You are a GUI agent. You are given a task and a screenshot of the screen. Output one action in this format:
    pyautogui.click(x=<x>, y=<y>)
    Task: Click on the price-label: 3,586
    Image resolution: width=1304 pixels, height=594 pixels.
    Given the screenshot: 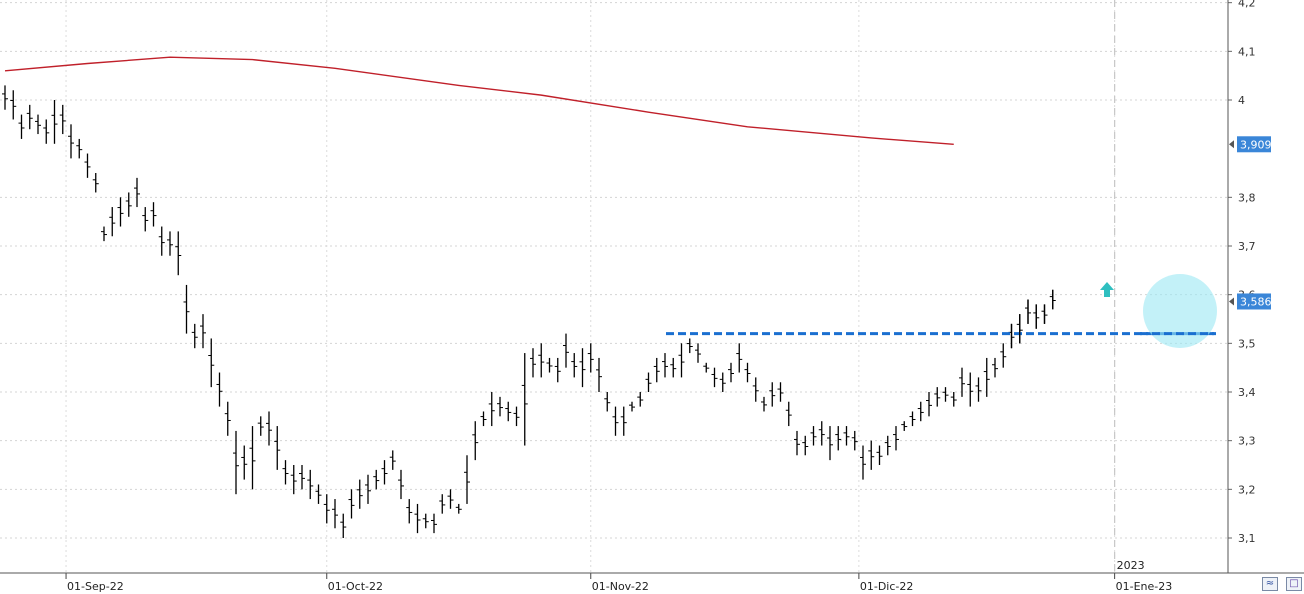 What is the action you would take?
    pyautogui.click(x=1256, y=301)
    